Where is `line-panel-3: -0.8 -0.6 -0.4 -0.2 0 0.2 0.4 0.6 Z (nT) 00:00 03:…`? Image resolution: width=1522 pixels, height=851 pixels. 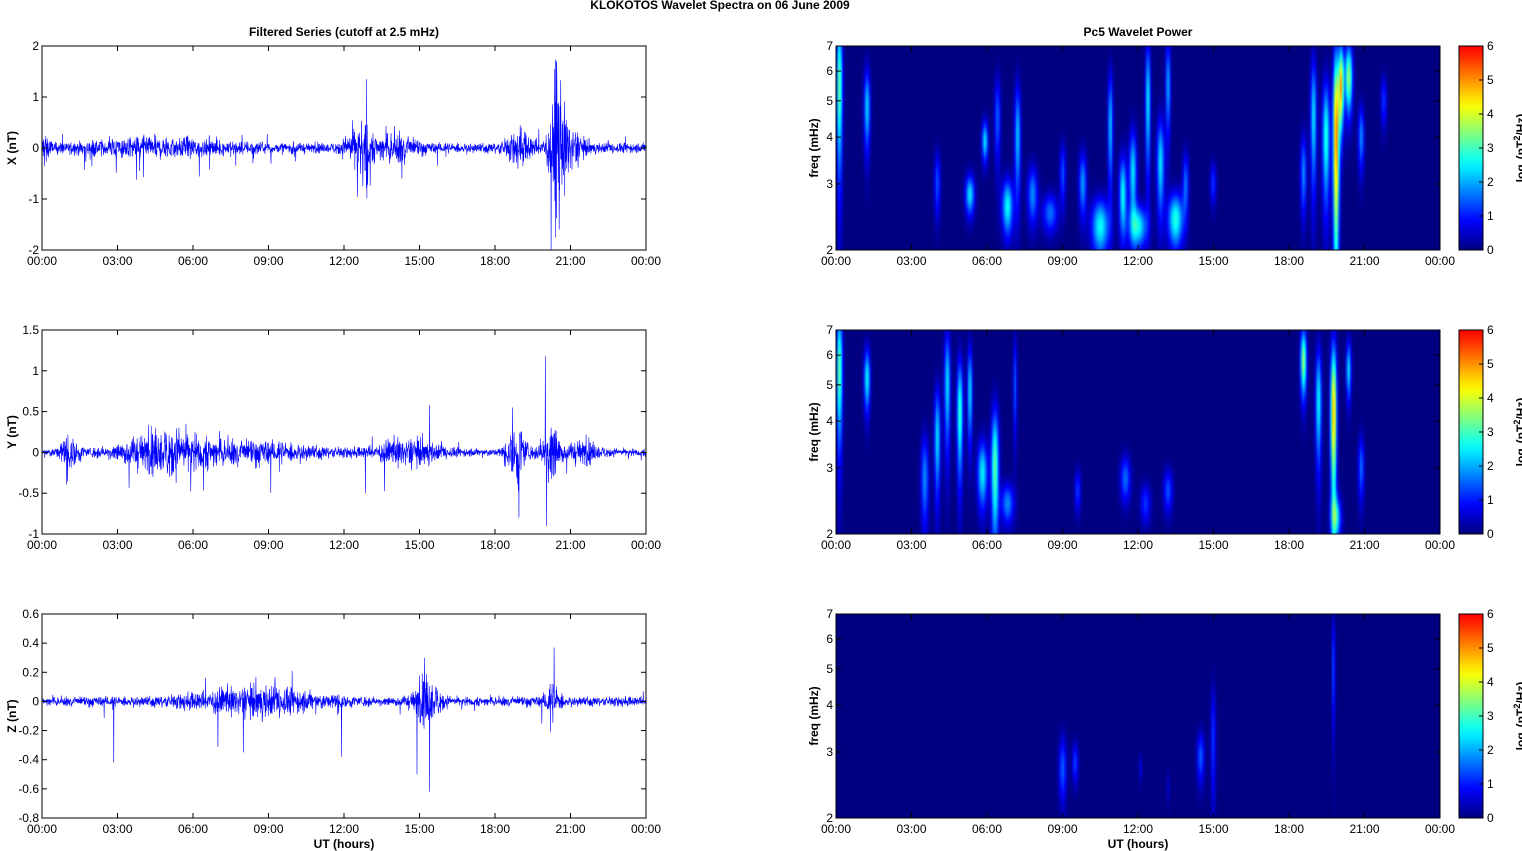
line-panel-3: -0.8 -0.6 -0.4 -0.2 0 0.2 0.4 0.6 Z (nT) 00:00 03:… is located at coordinates (333, 729).